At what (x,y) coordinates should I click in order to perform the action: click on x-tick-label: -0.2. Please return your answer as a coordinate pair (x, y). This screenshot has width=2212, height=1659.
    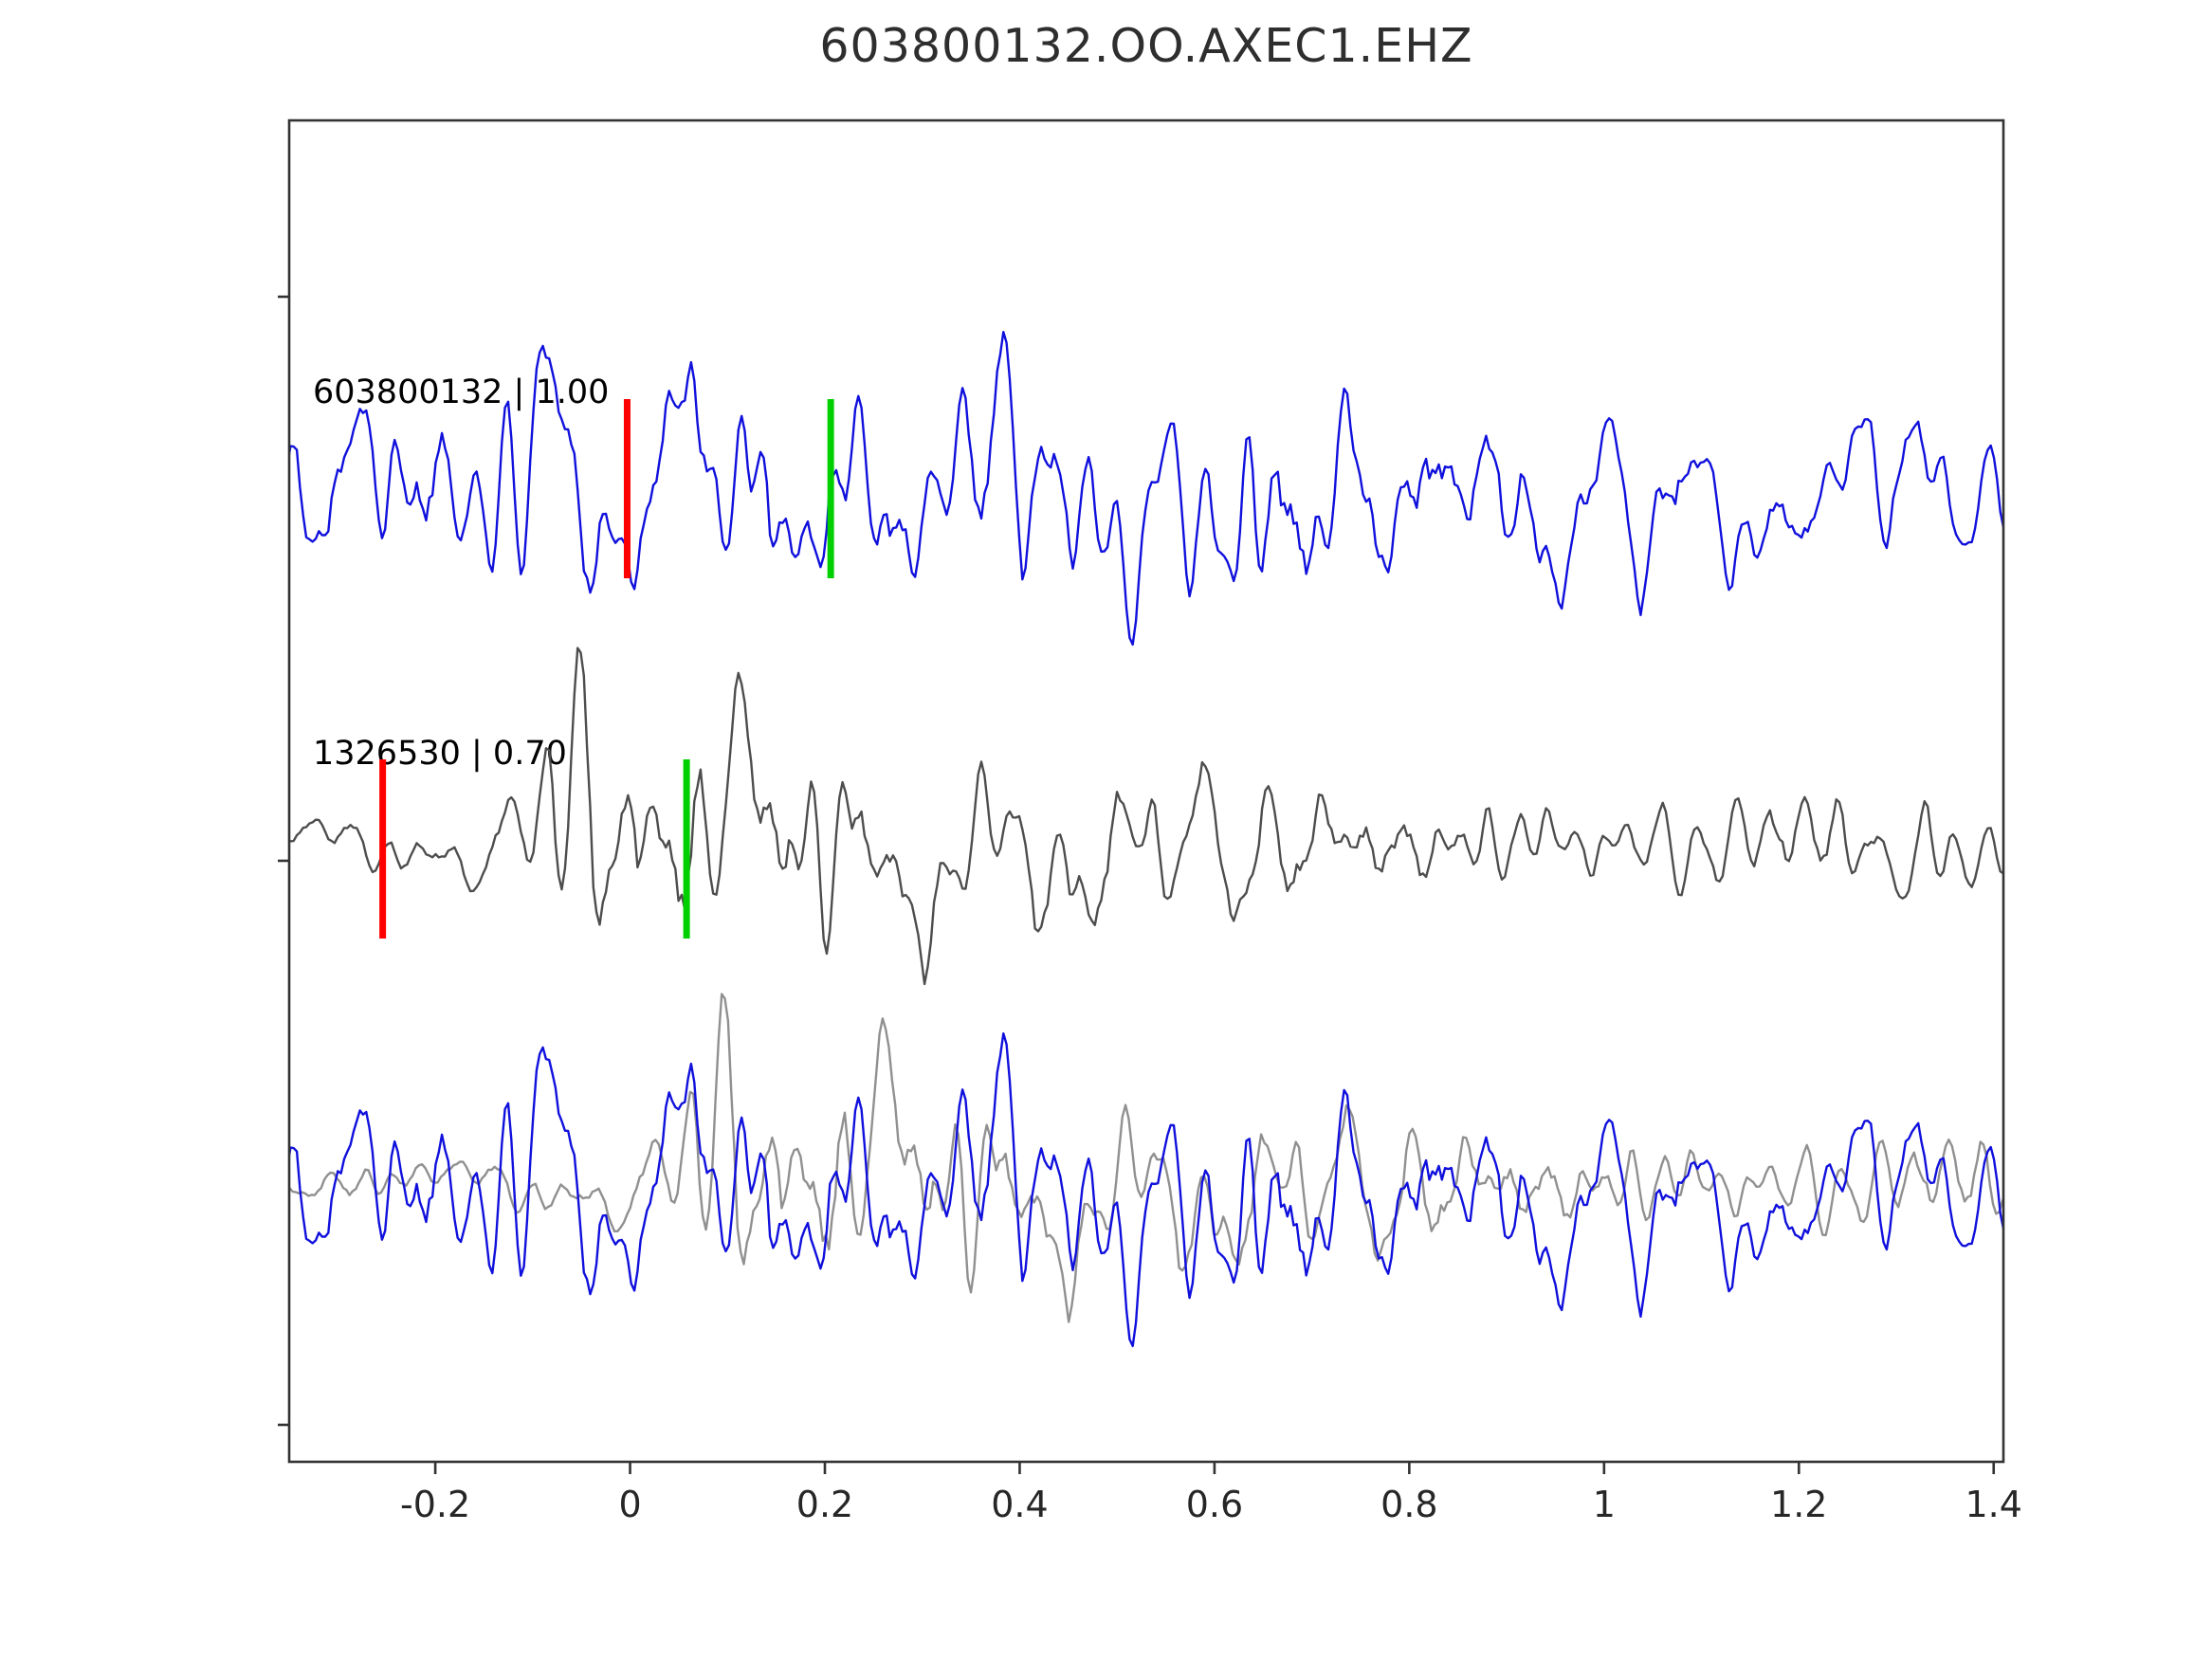
    Looking at the image, I should click on (435, 1504).